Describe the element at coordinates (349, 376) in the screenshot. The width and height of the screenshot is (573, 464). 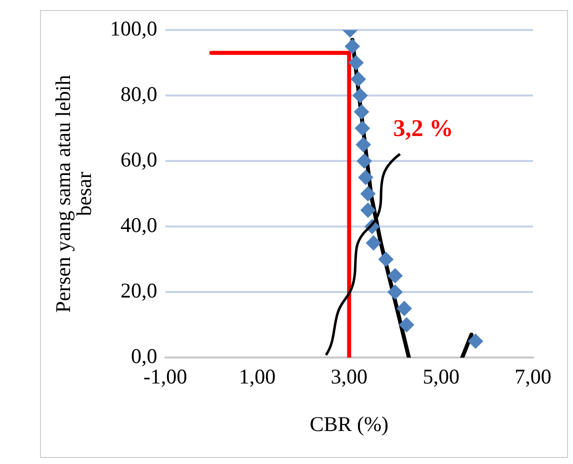
I see `x-tick-label: 3,00` at that location.